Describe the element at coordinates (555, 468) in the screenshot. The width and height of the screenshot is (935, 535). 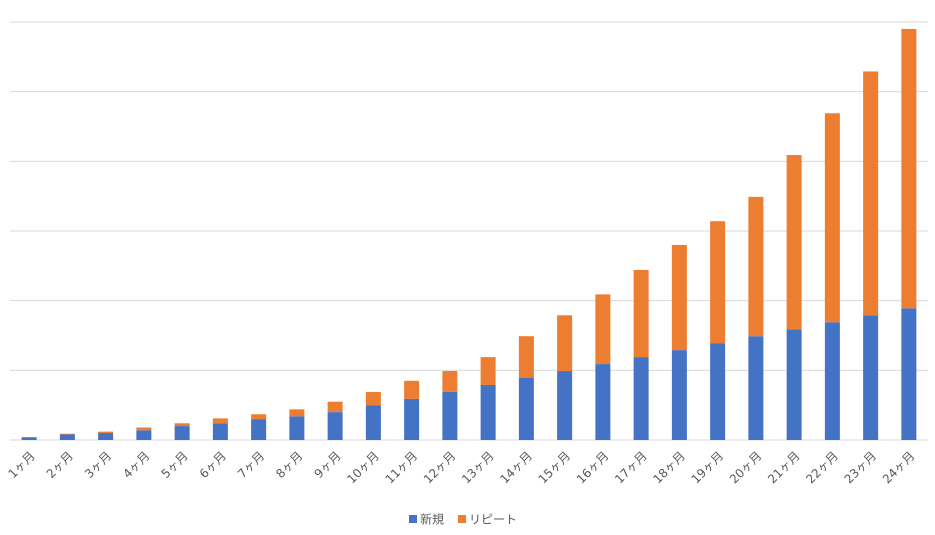
I see `x-tick-label: 15ヶ月` at that location.